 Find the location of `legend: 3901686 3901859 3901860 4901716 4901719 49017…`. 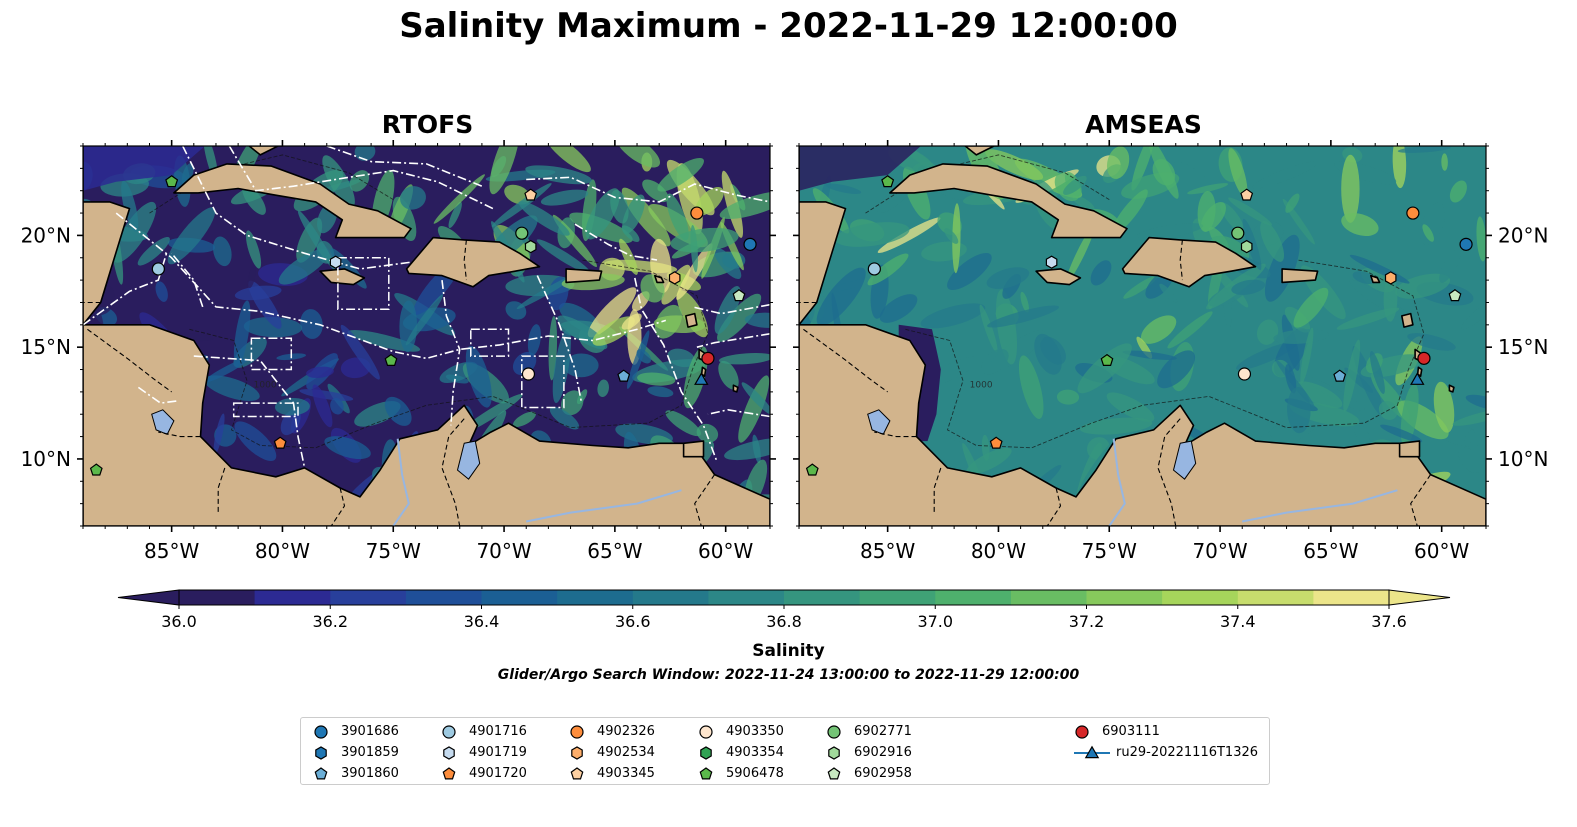

legend: 3901686 3901859 3901860 4901716 4901719 49017… is located at coordinates (785, 751).